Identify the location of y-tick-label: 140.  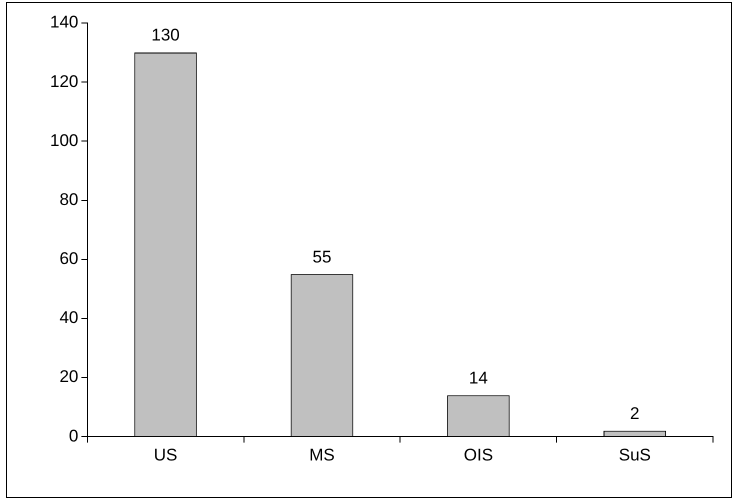
(64, 22).